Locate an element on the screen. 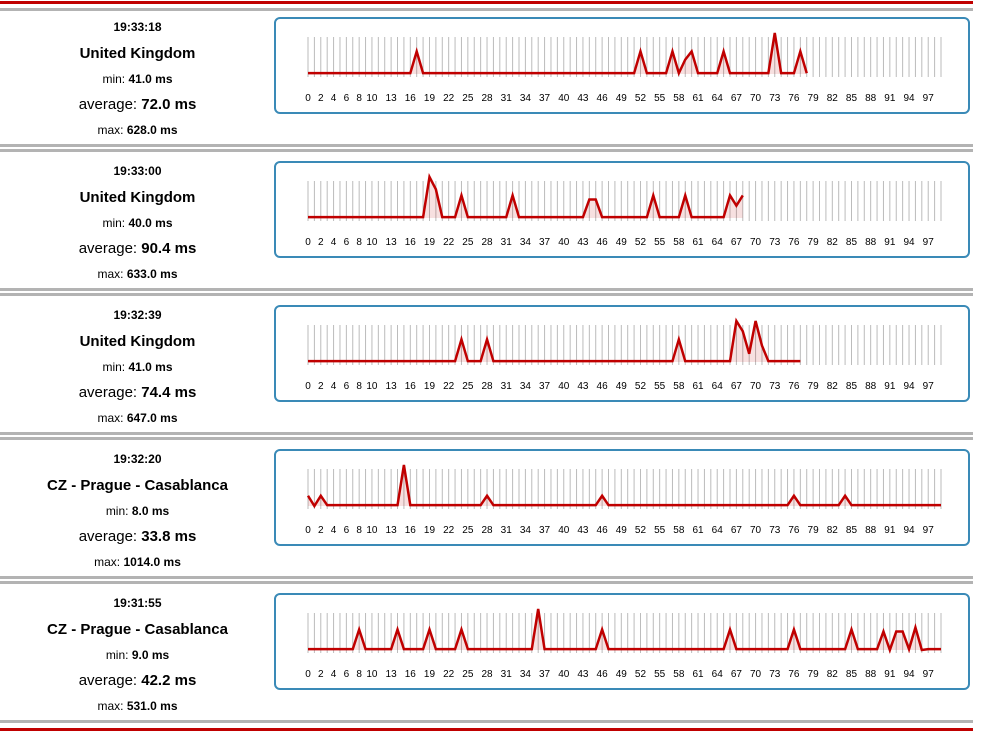 The height and width of the screenshot is (738, 981). x-axis-label: 88 is located at coordinates (871, 242).